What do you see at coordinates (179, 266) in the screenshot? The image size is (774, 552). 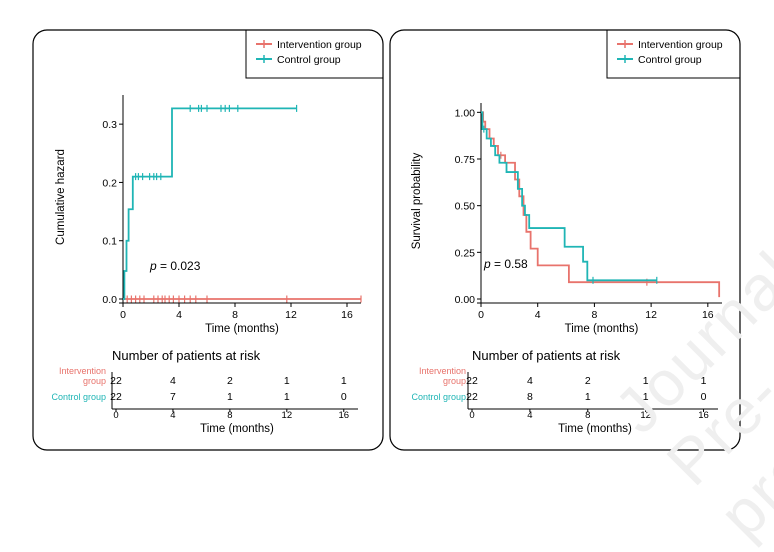 I see `p-value: = 0.023` at bounding box center [179, 266].